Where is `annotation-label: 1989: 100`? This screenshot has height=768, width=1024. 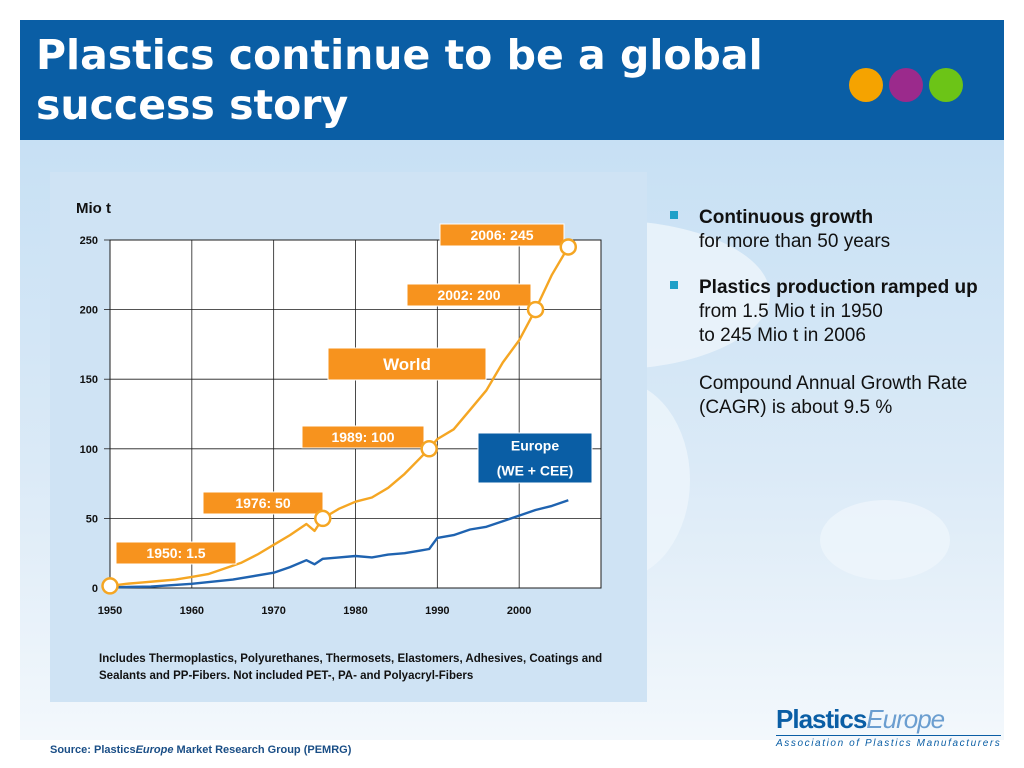
annotation-label: 1989: 100 is located at coordinates (362, 437).